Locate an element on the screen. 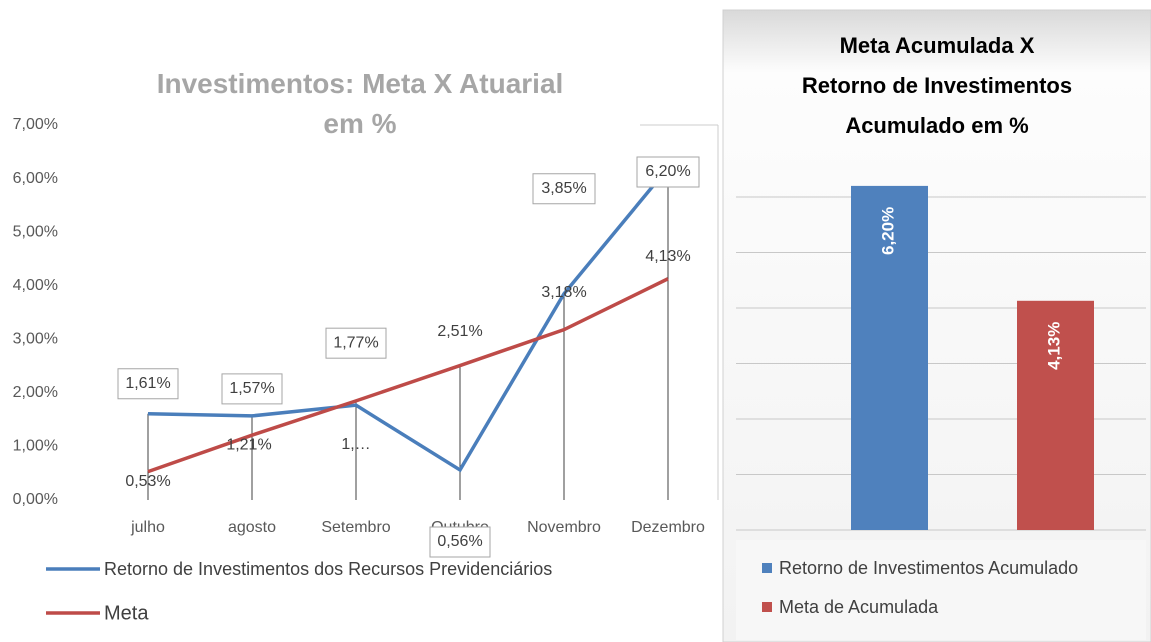 Image resolution: width=1151 pixels, height=642 pixels. data-label: 1,57% is located at coordinates (251, 388).